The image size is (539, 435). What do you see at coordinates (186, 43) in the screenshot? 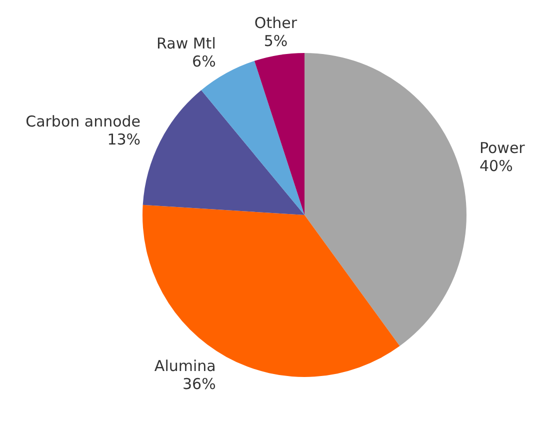
I see `slice-label: Raw Mtl` at bounding box center [186, 43].